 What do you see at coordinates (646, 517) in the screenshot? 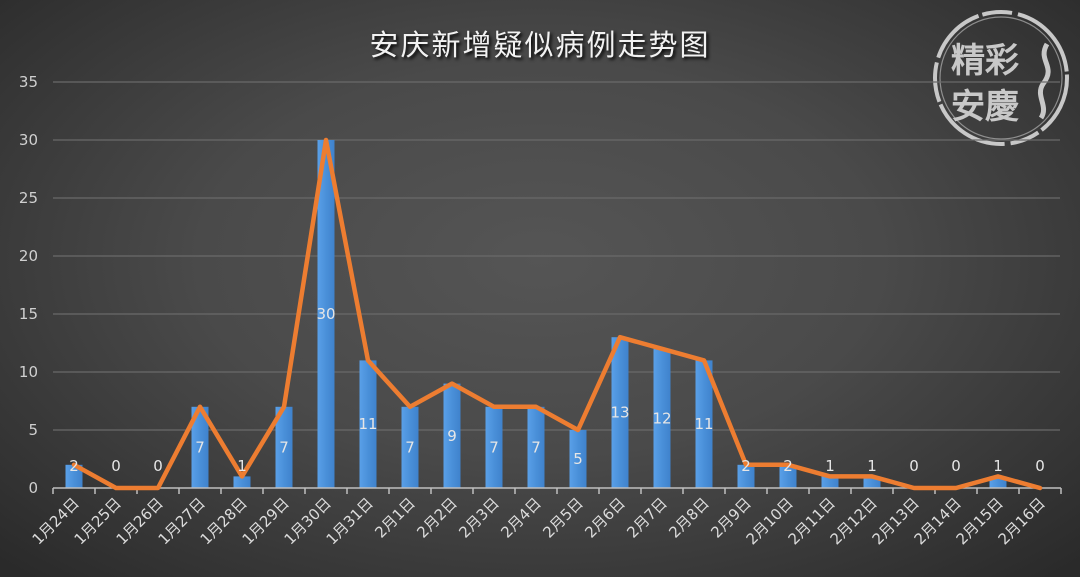
I see `x-tick-label: 2月7日` at bounding box center [646, 517].